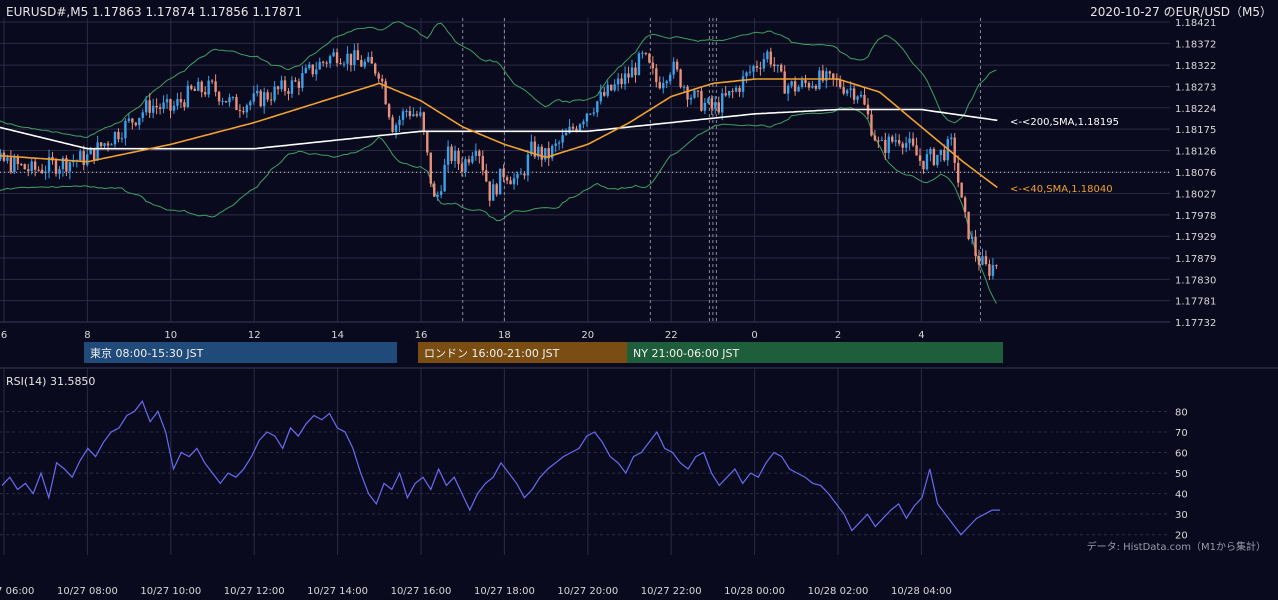  Describe the element at coordinates (1195, 237) in the screenshot. I see `price-tick-label: 1.17929` at that location.